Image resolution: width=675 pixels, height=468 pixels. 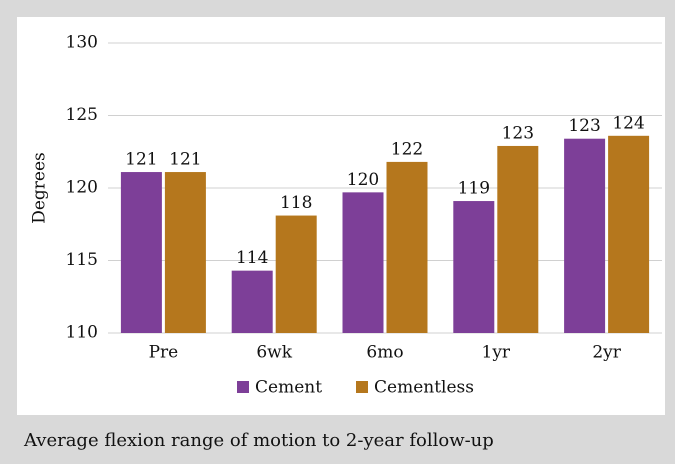 What do you see at coordinates (424, 388) in the screenshot?
I see `legend-label: Cementless` at bounding box center [424, 388].